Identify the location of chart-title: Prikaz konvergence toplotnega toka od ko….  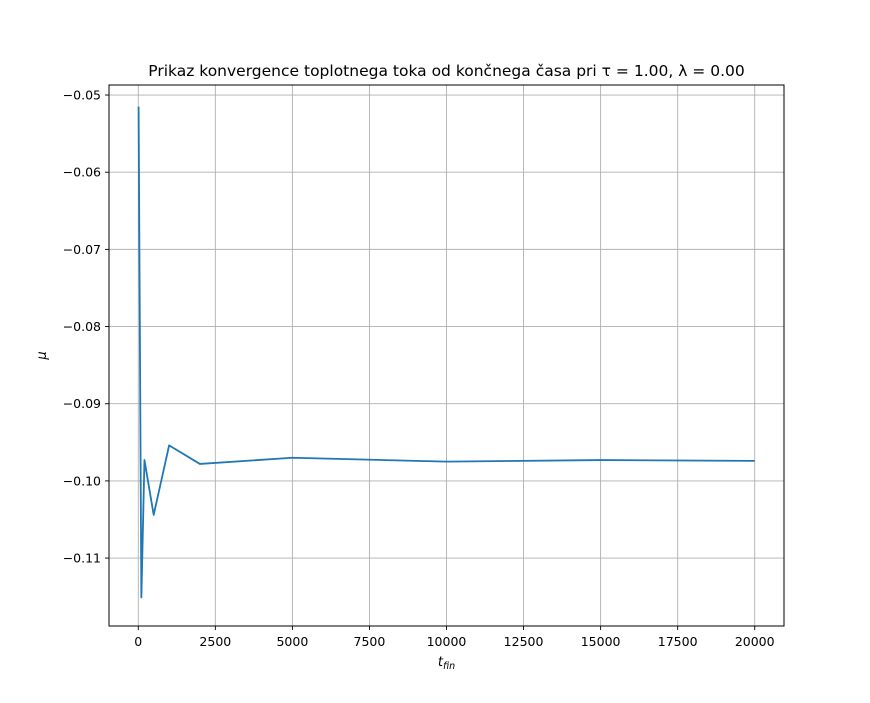
(446, 71).